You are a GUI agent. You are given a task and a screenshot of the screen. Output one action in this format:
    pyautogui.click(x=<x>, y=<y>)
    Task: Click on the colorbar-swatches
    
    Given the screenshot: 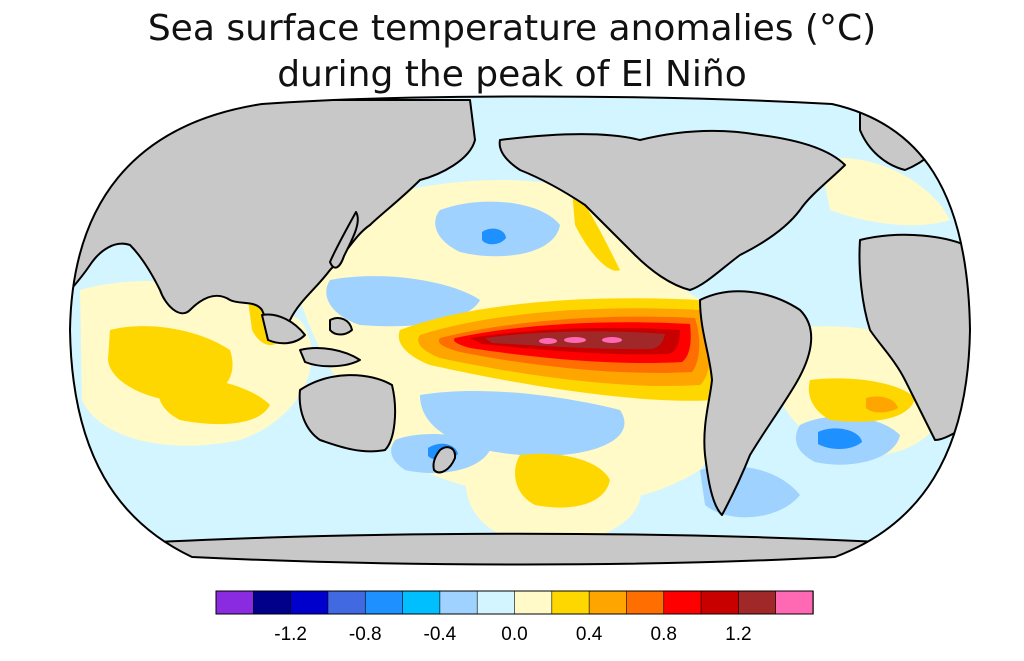 What is the action you would take?
    pyautogui.click(x=514, y=602)
    